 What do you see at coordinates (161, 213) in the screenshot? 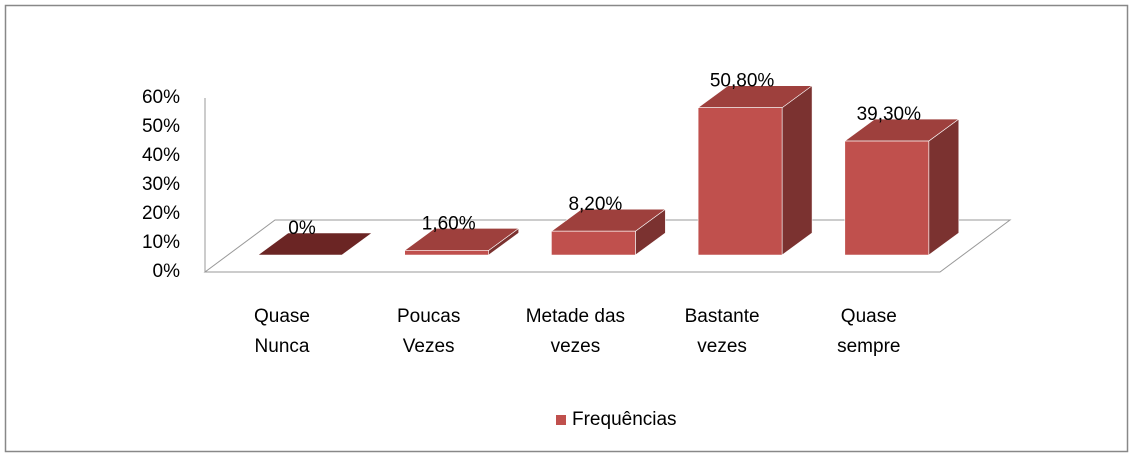
I see `y-tick-label: 20%` at bounding box center [161, 213].